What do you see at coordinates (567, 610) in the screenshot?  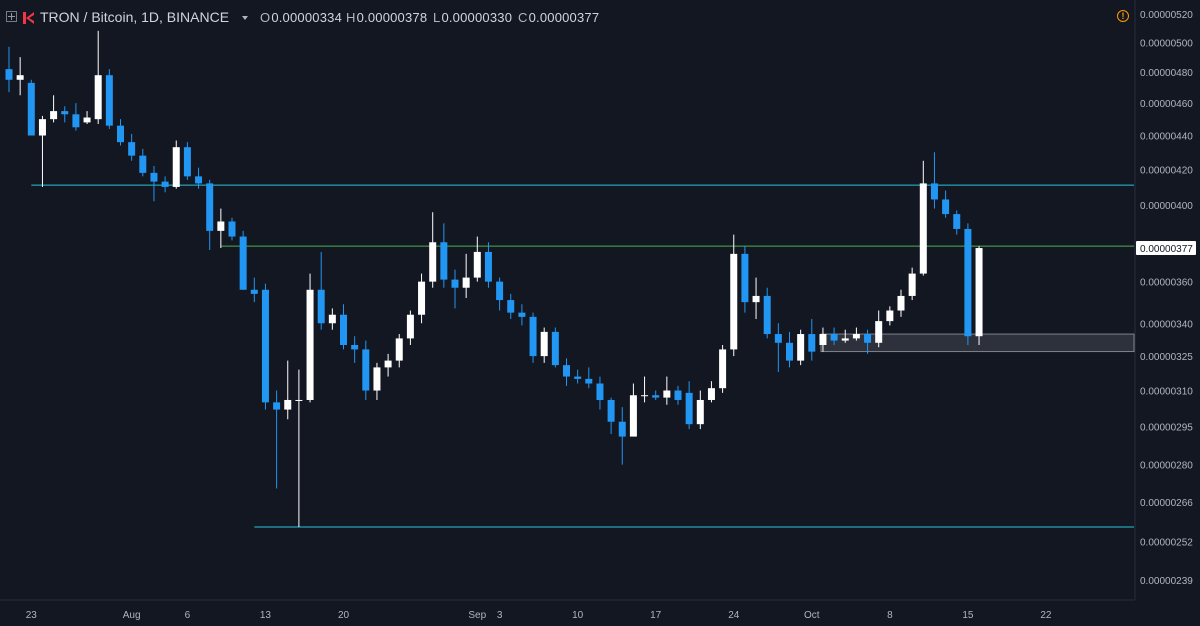 I see `time-axis: 23 Aug 6 13 20 Sep 3 10 17 24 Oct 8 15 22` at bounding box center [567, 610].